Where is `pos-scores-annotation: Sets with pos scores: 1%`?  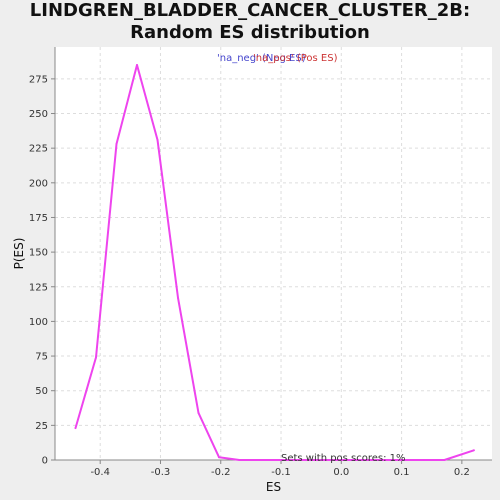
pos-scores-annotation: Sets with pos scores: 1% is located at coordinates (343, 458).